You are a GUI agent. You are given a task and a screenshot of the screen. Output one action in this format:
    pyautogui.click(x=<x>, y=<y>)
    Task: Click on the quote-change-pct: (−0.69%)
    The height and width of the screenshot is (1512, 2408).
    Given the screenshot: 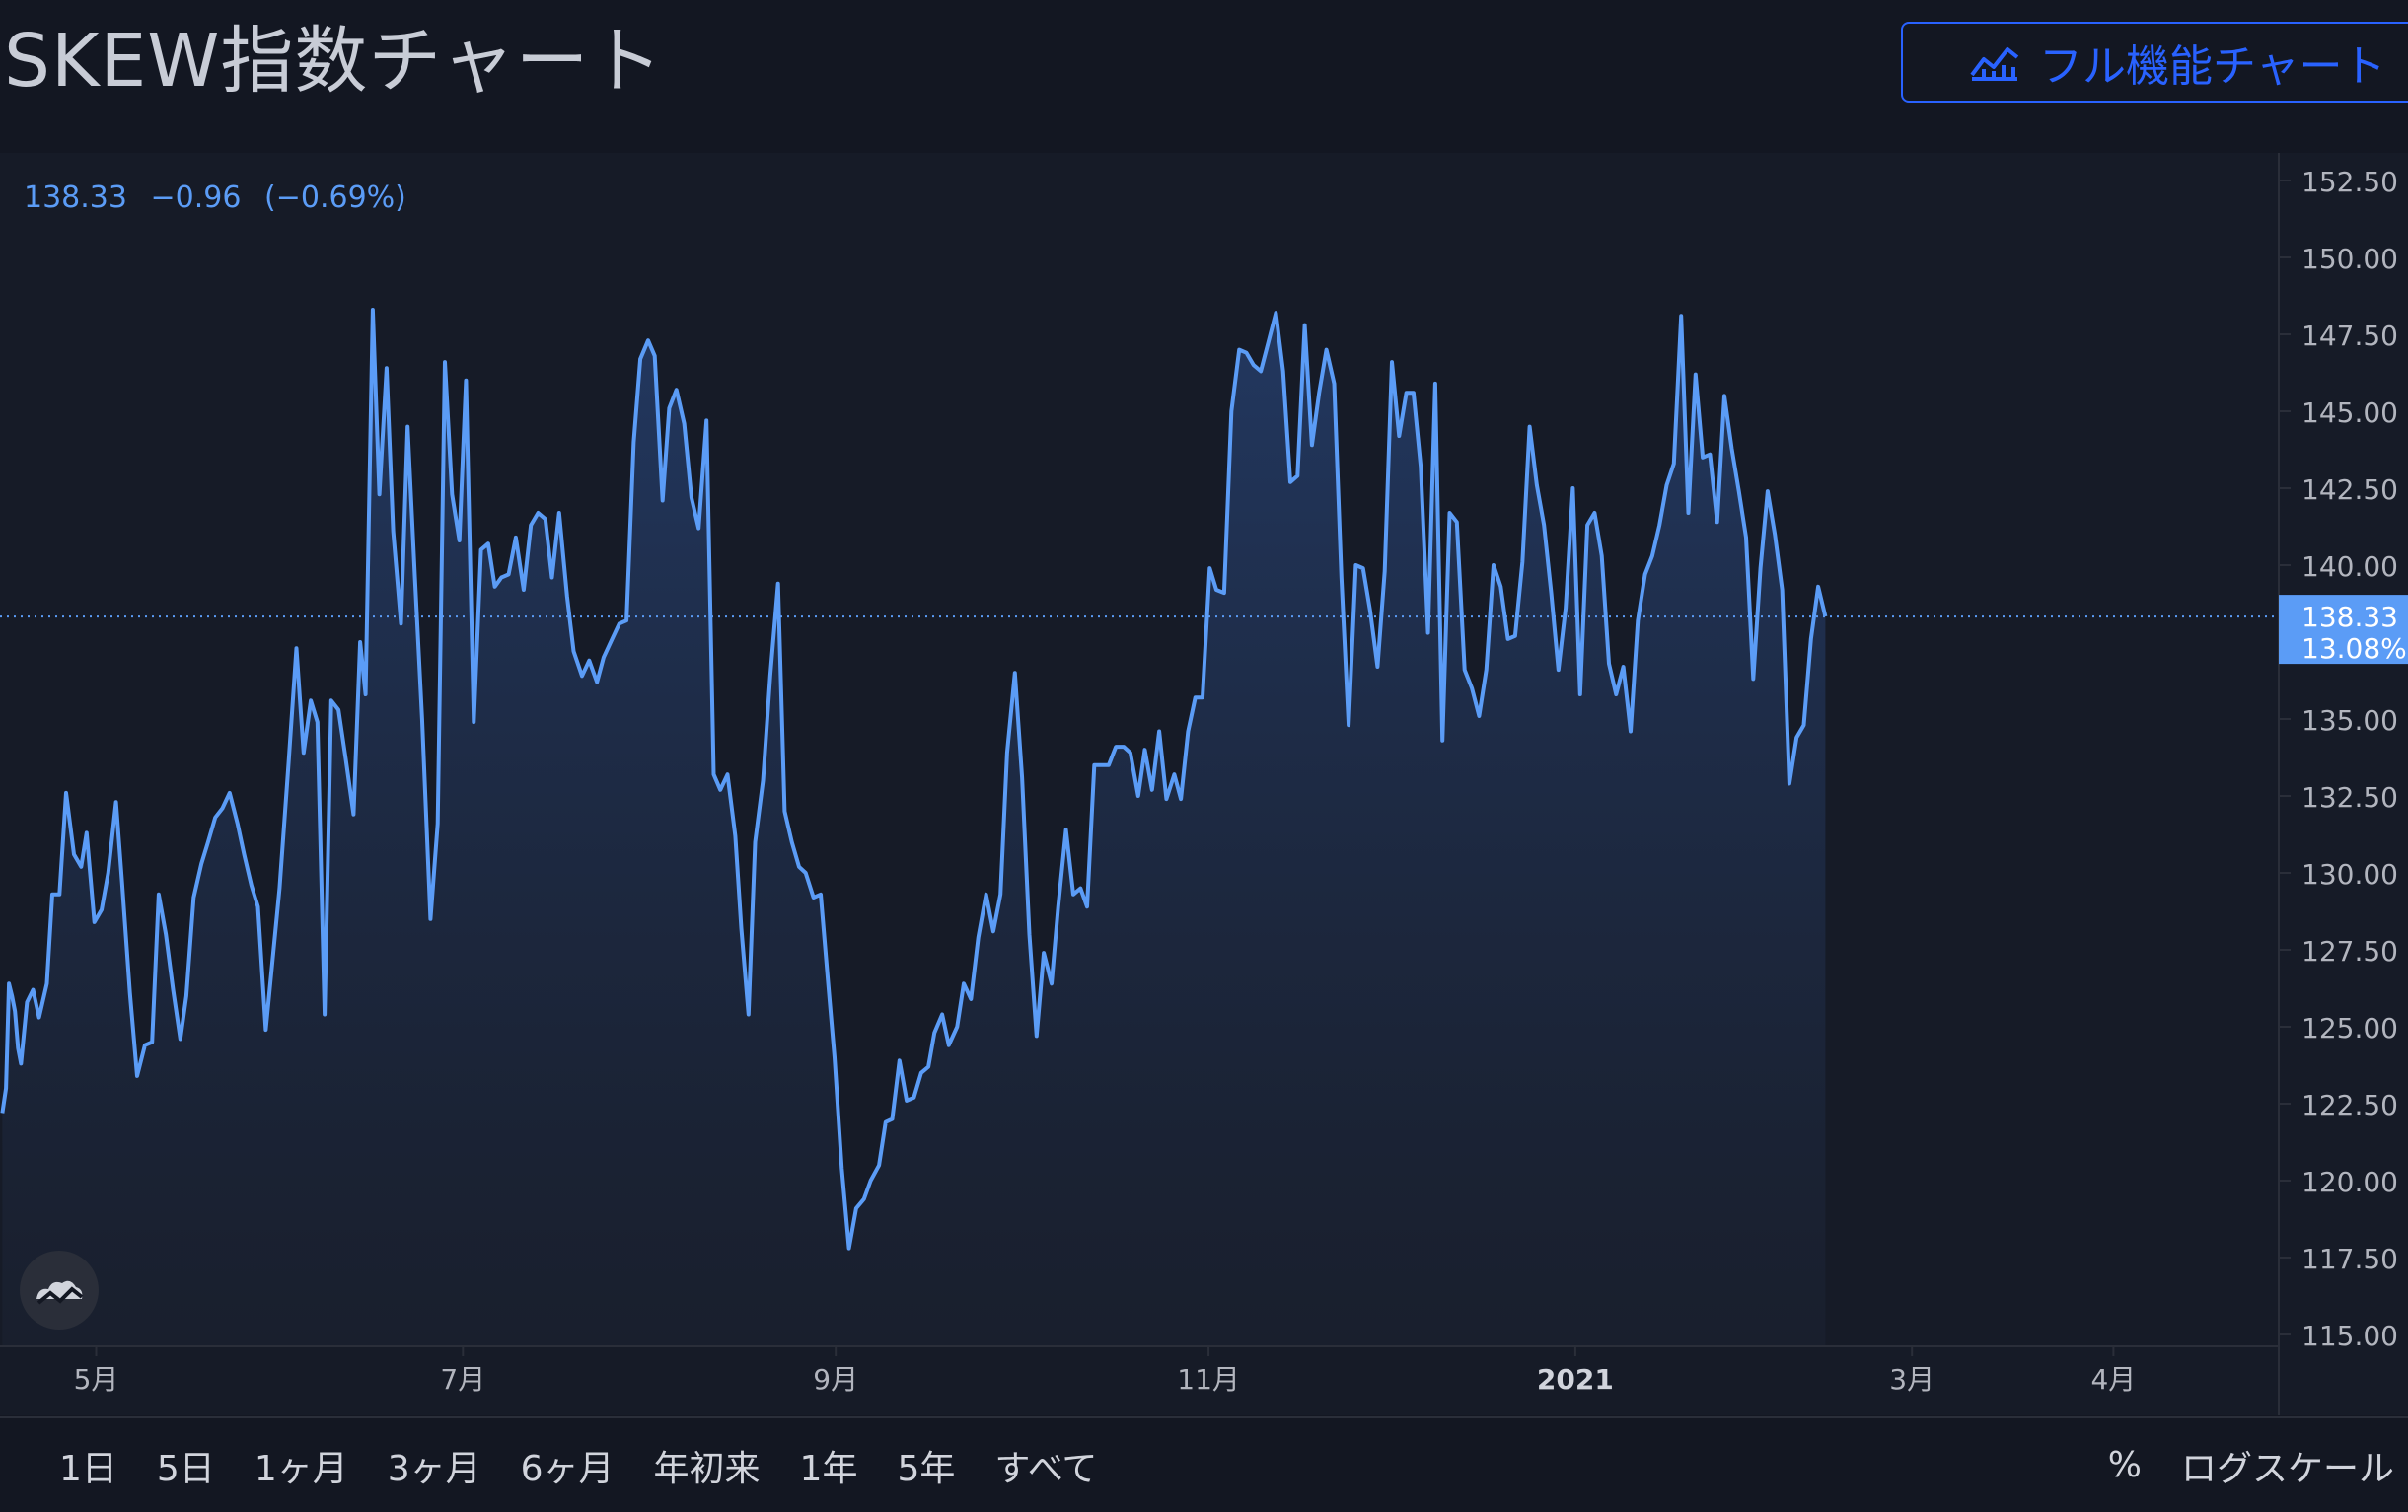 What is the action you would take?
    pyautogui.click(x=335, y=197)
    